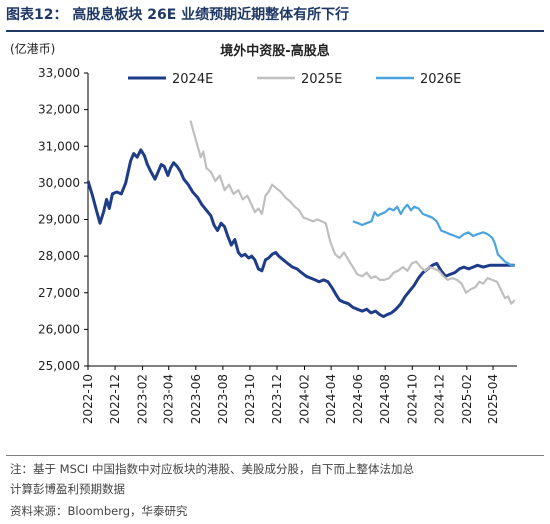  Describe the element at coordinates (59, 73) in the screenshot. I see `y-tick-label: 33,000` at that location.